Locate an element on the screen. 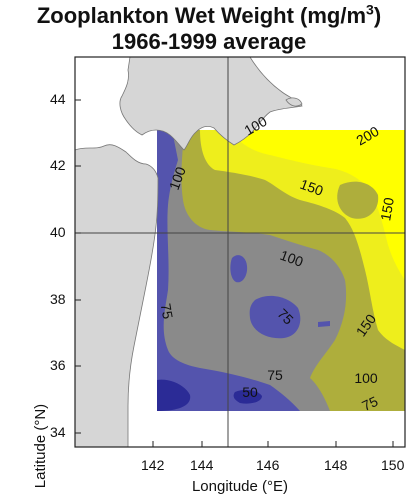 This screenshot has height=501, width=418. x-tick-label: 142 is located at coordinates (153, 465).